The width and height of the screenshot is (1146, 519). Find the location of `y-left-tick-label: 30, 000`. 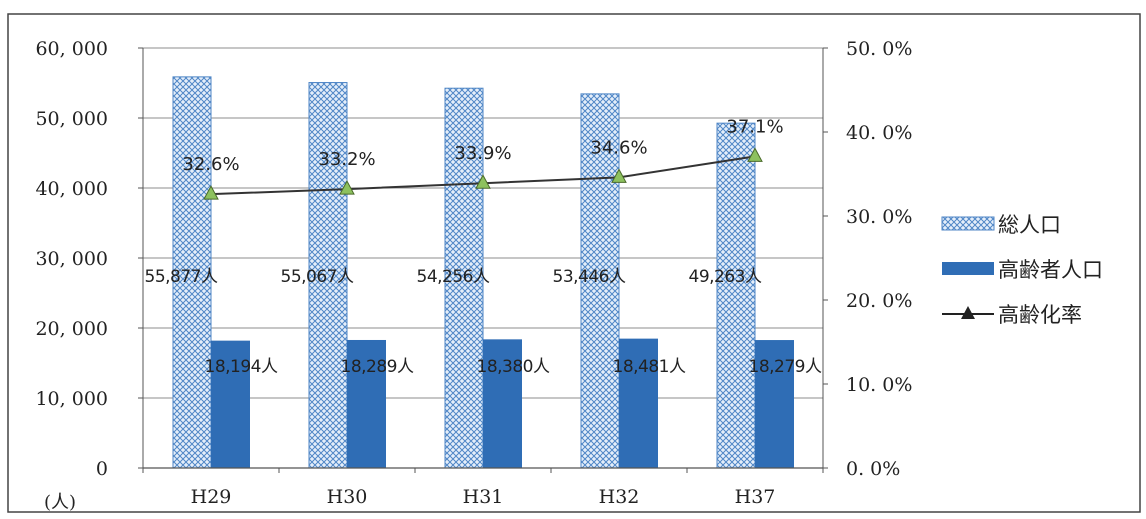

y-left-tick-label: 30, 000 is located at coordinates (71, 259).